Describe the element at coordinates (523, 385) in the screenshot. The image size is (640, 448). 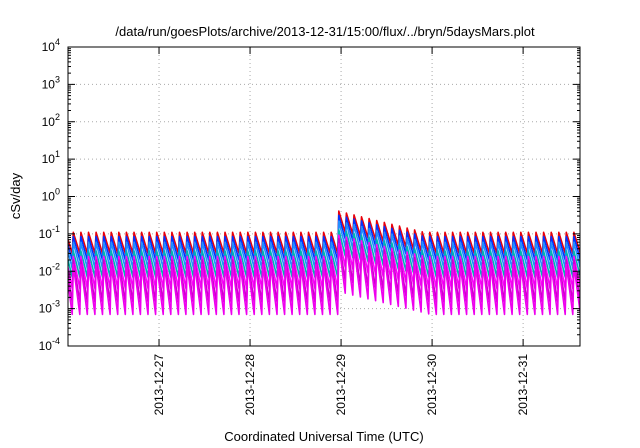
I see `x-tick-label: 2013-12-31` at that location.